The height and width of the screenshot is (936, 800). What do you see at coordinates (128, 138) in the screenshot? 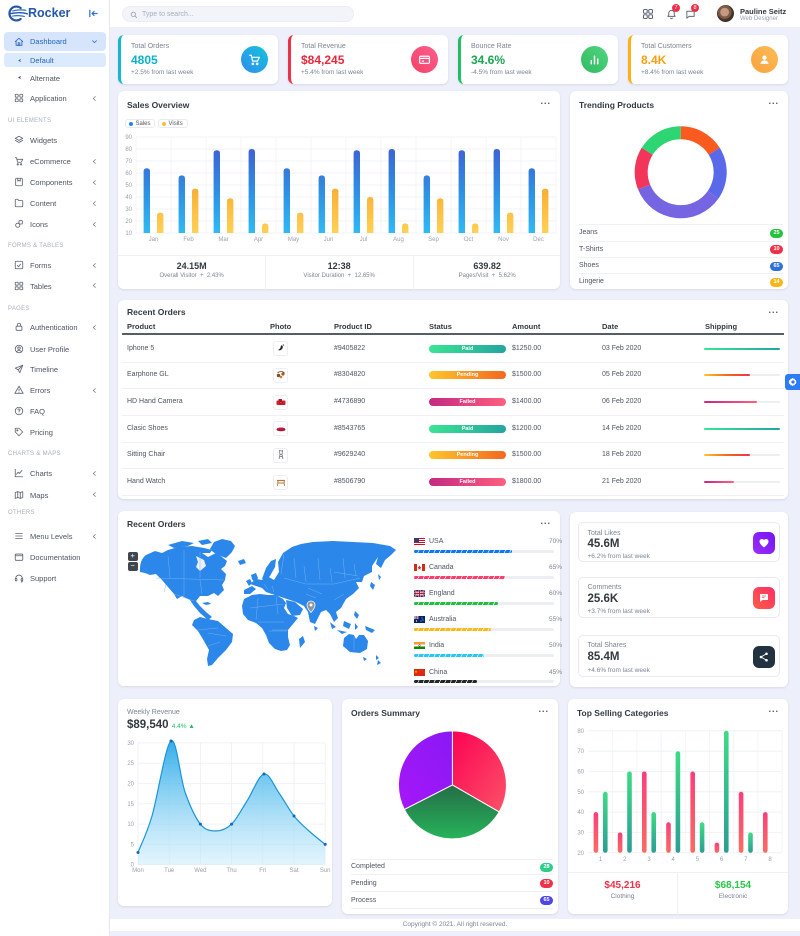
I see `svg-text: 90` at bounding box center [128, 138].